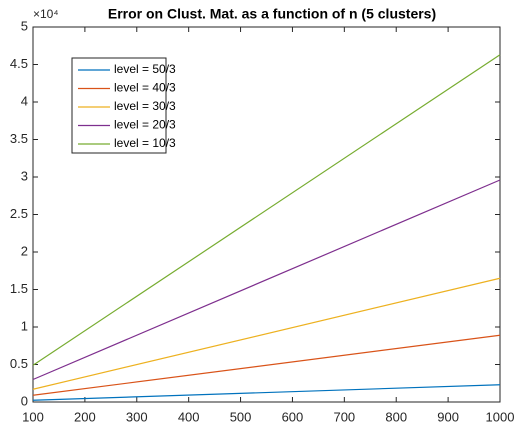 The height and width of the screenshot is (433, 529). I want to click on legend-label: level = 10/3, so click(145, 143).